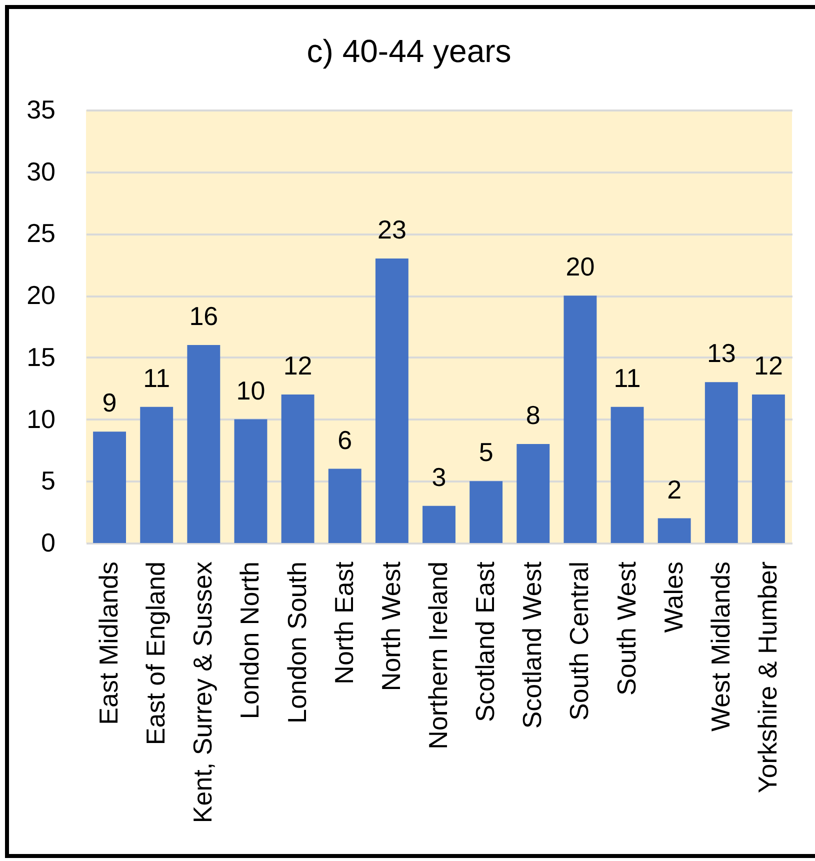 The width and height of the screenshot is (815, 861). I want to click on data-label: 16, so click(203, 316).